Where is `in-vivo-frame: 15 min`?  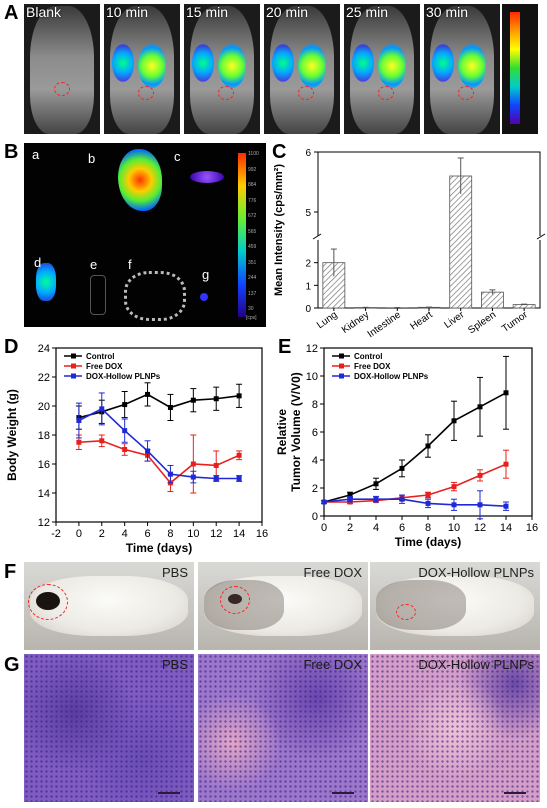 in-vivo-frame: 15 min is located at coordinates (222, 69).